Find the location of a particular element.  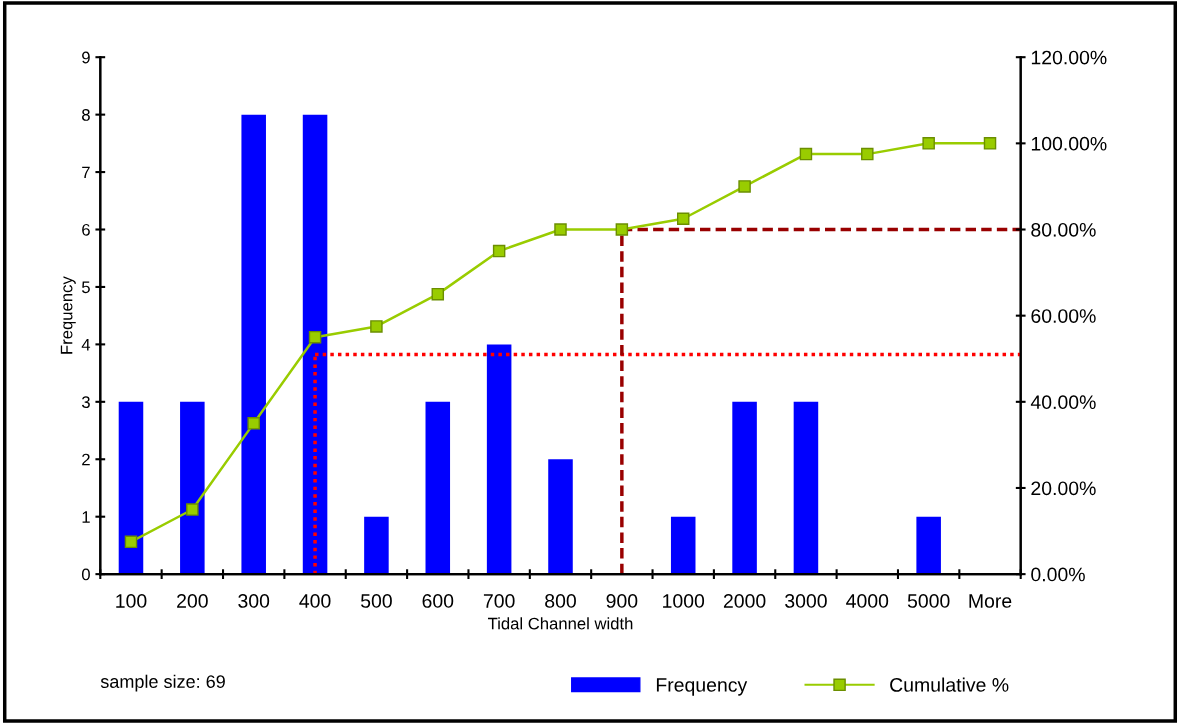

legend-label: Frequency is located at coordinates (702, 687).